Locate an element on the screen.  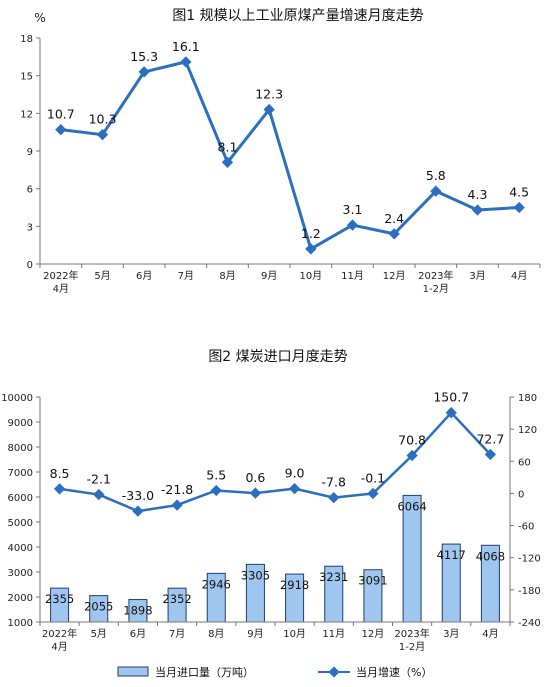
chart1-y-tick-label: 9 is located at coordinates (30, 152).